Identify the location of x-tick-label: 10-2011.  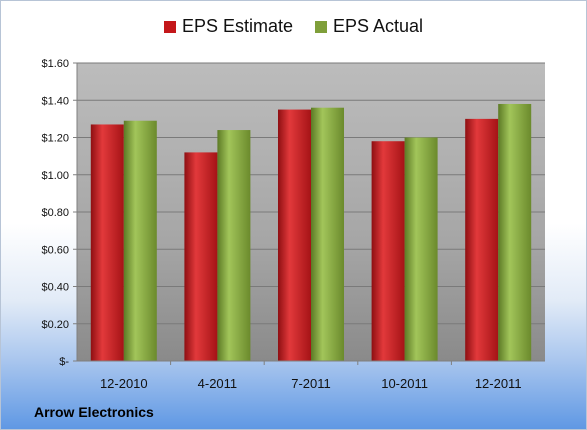
(404, 383).